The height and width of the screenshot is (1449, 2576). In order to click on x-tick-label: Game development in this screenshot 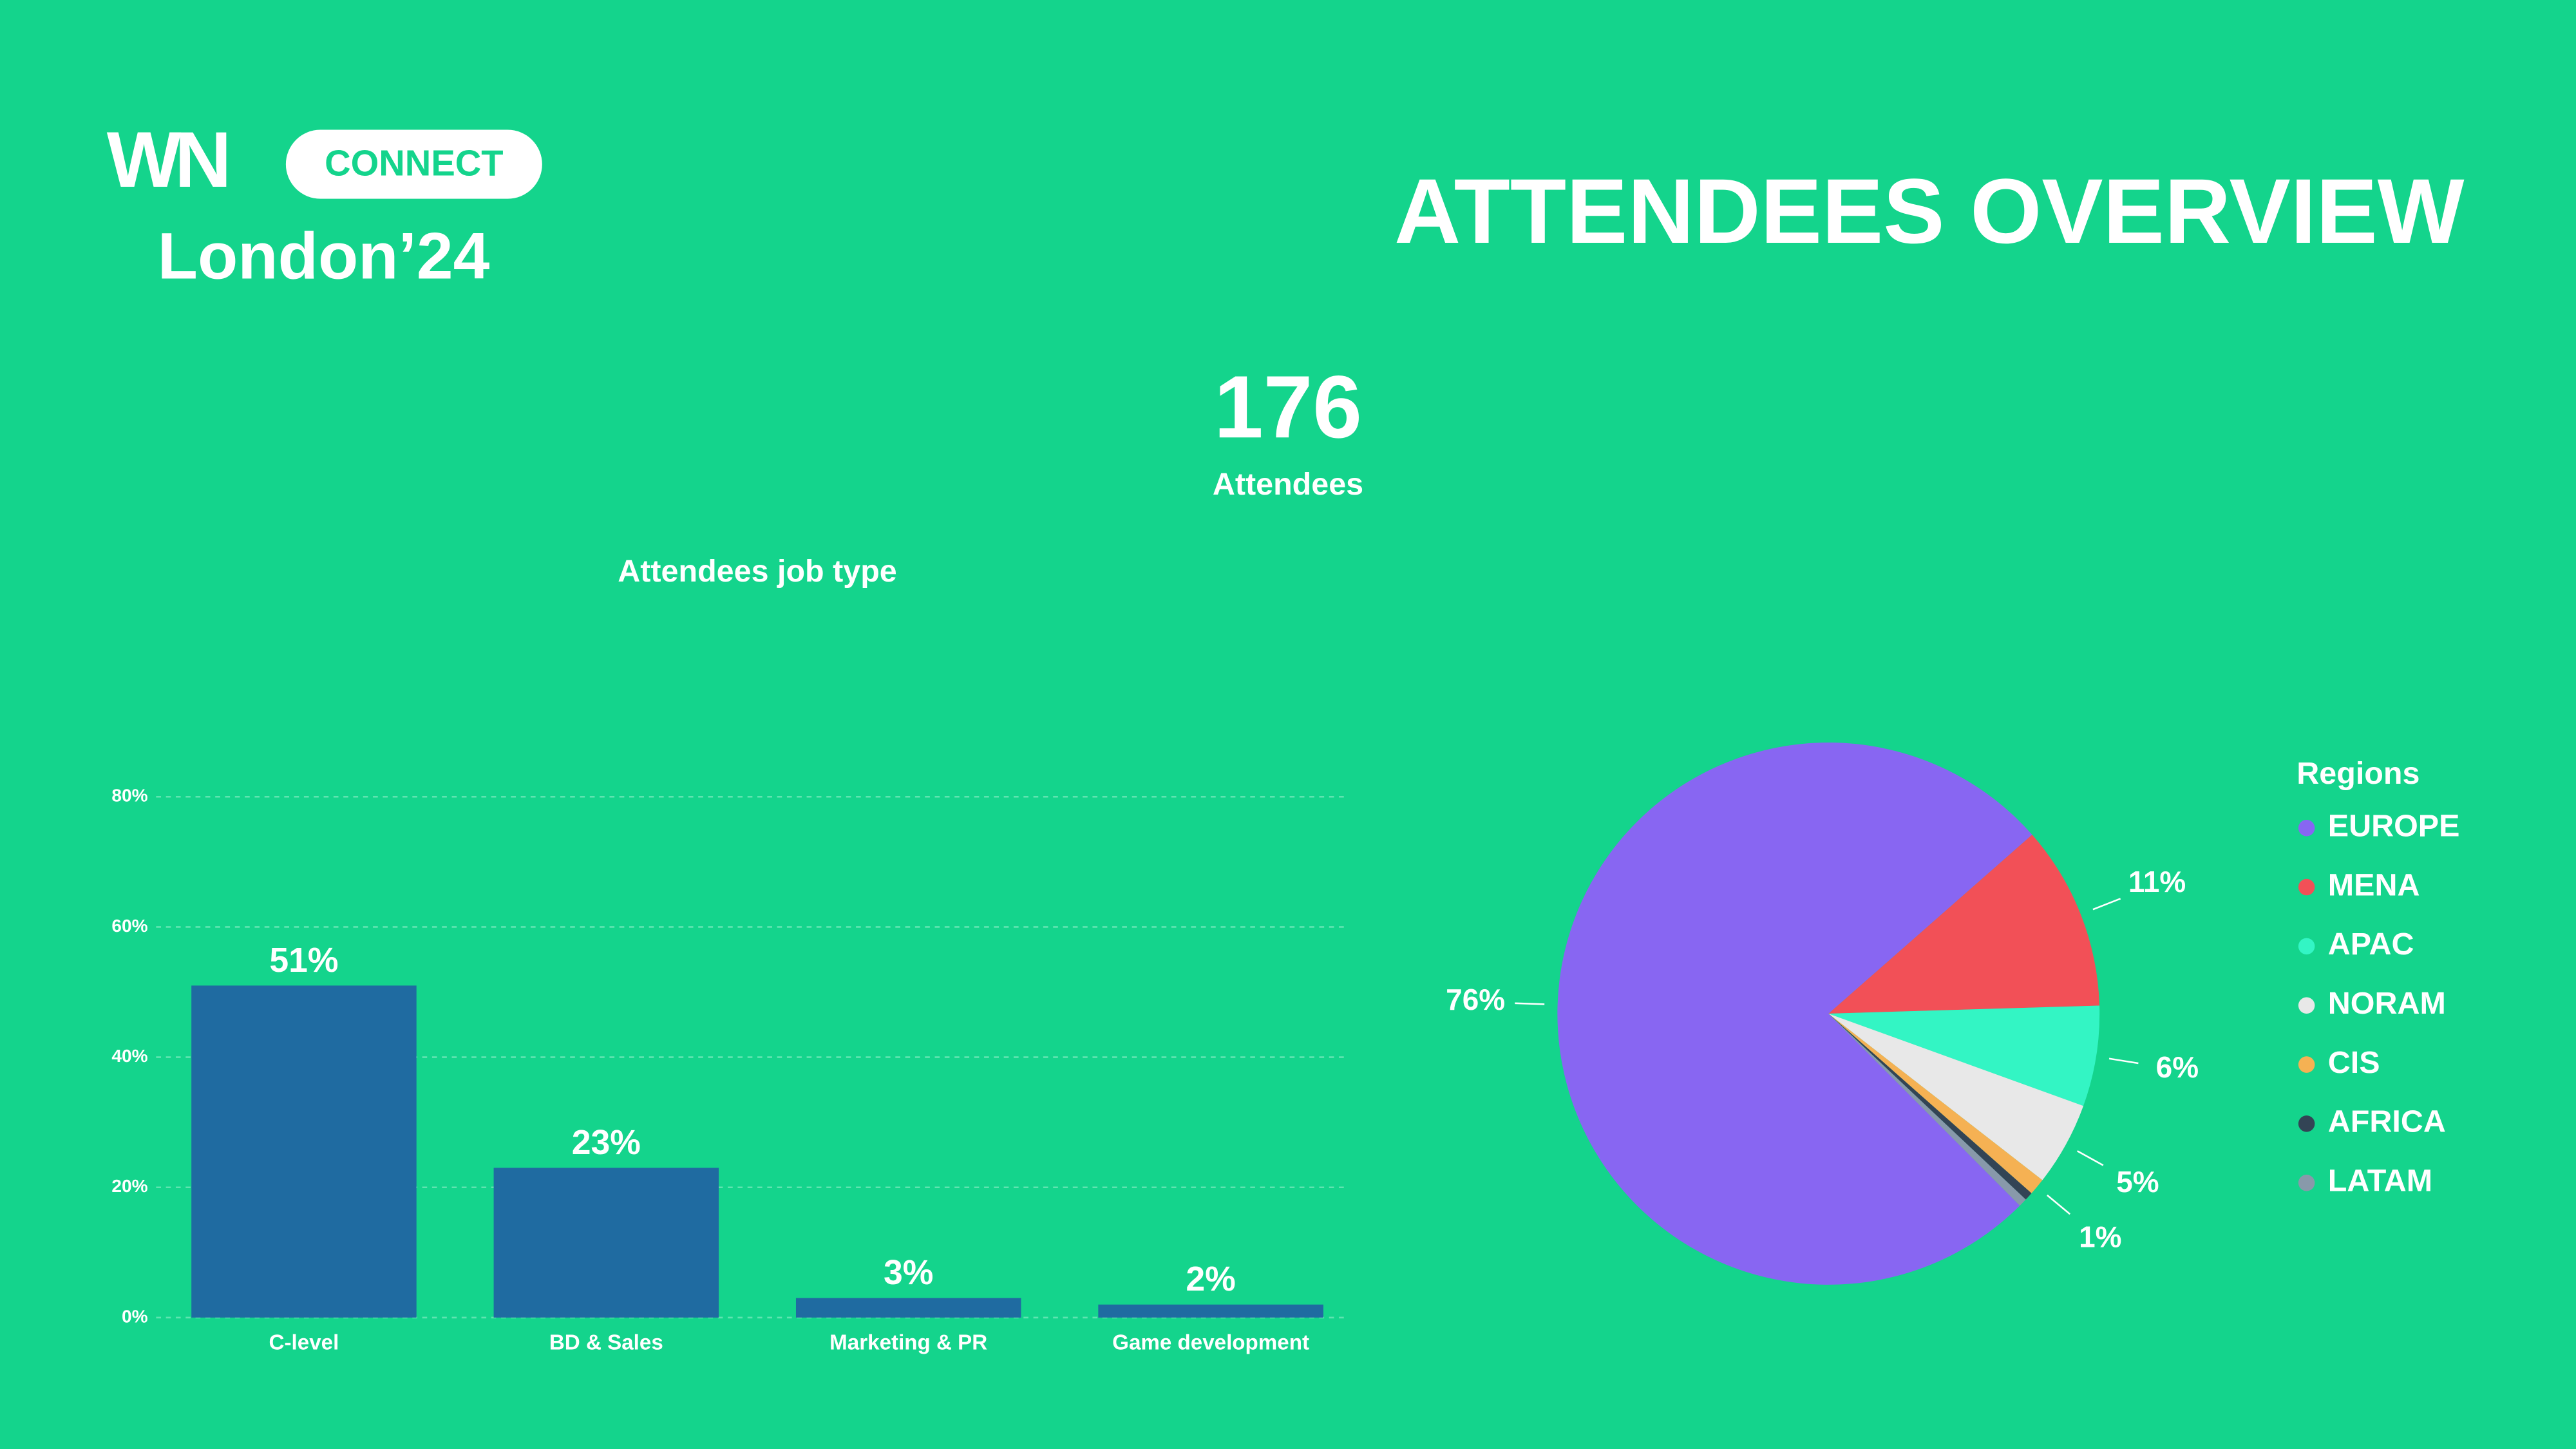, I will do `click(1210, 1343)`.